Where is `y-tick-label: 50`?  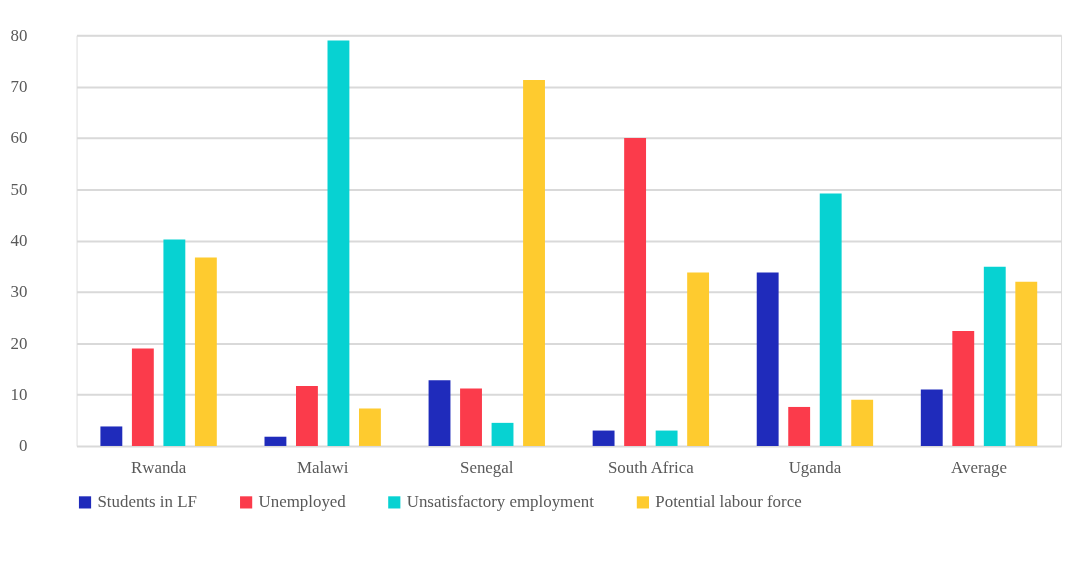
y-tick-label: 50 is located at coordinates (19, 189).